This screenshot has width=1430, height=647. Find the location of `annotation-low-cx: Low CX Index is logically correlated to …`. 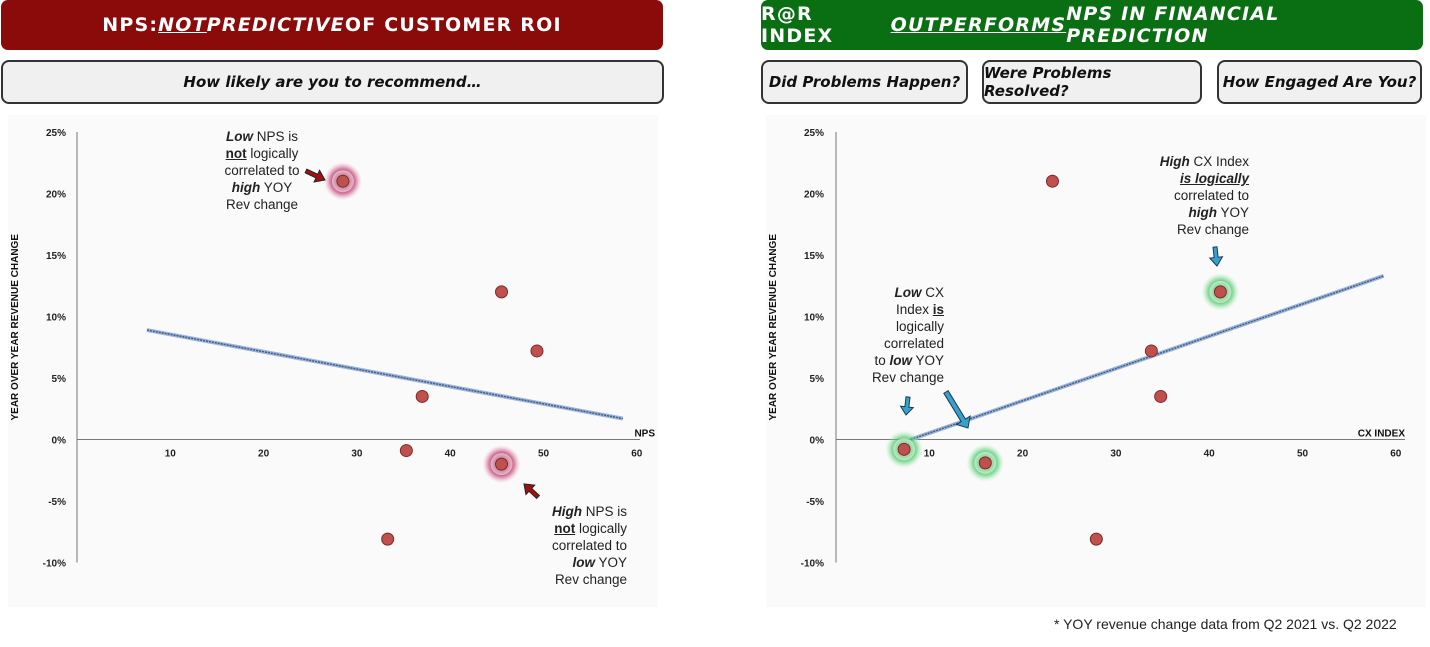

annotation-low-cx: Low CX Index is logically correlated to … is located at coordinates (907, 335).